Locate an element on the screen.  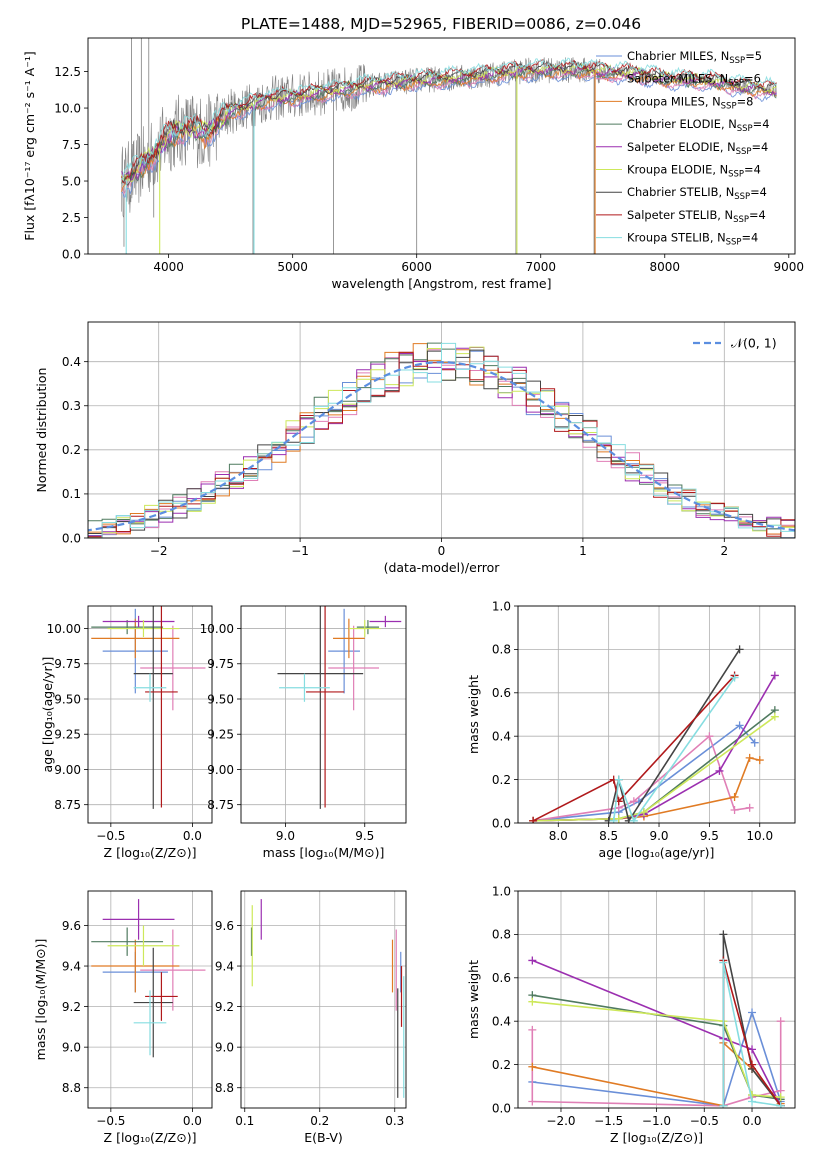
age_vs_Z-point-kroupa_stelib is located at coordinates (150, 687).